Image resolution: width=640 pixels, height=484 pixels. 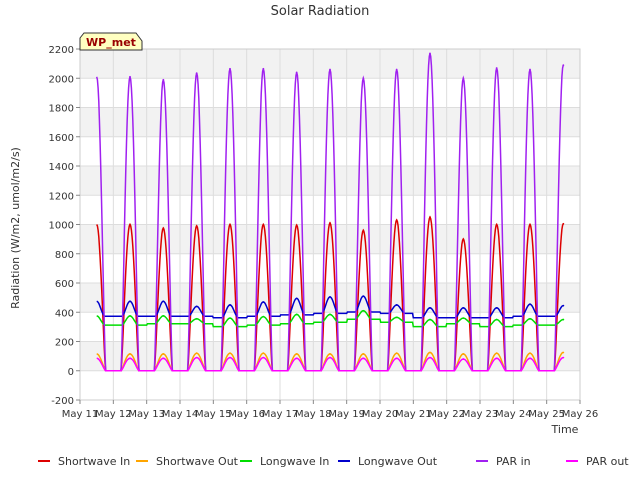 I want to click on legend-label: Longwave In, so click(x=294, y=461).